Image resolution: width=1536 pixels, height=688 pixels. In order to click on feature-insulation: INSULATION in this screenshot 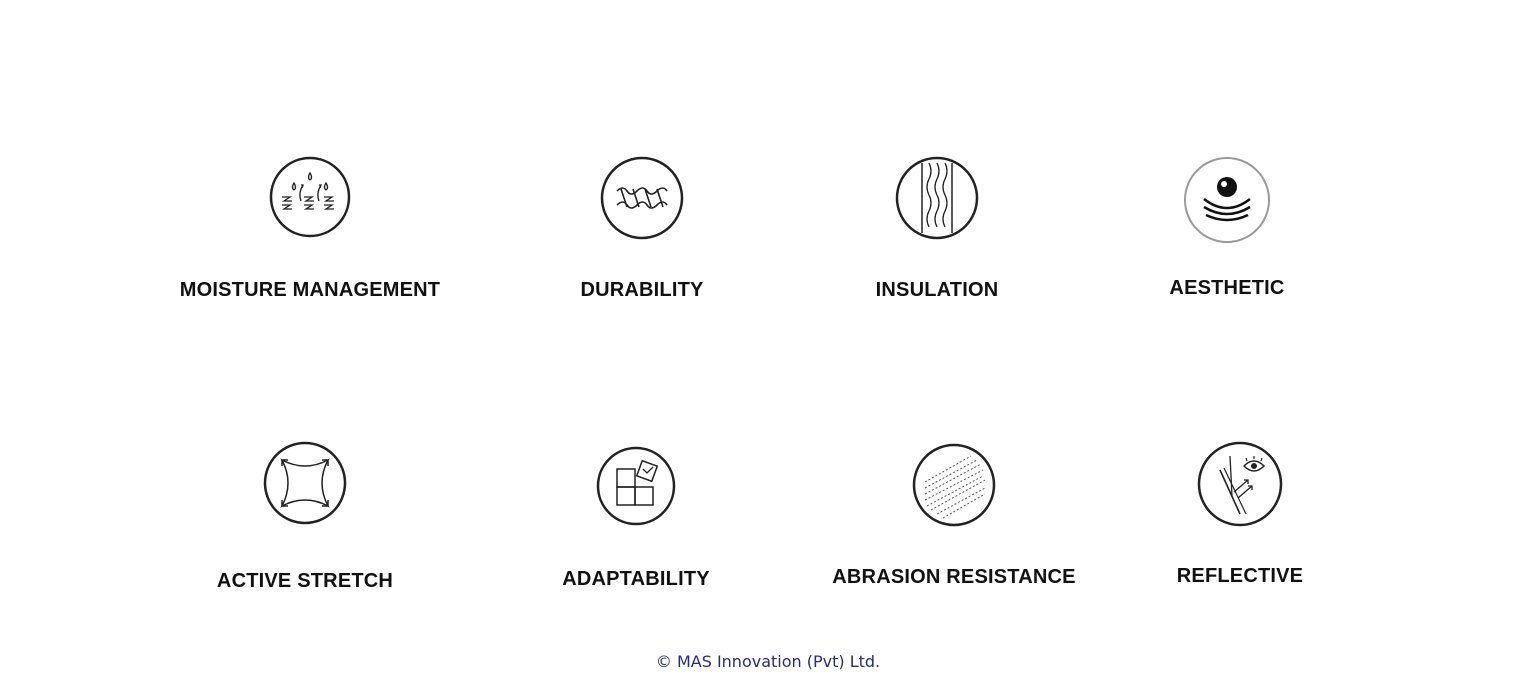, I will do `click(937, 235)`.